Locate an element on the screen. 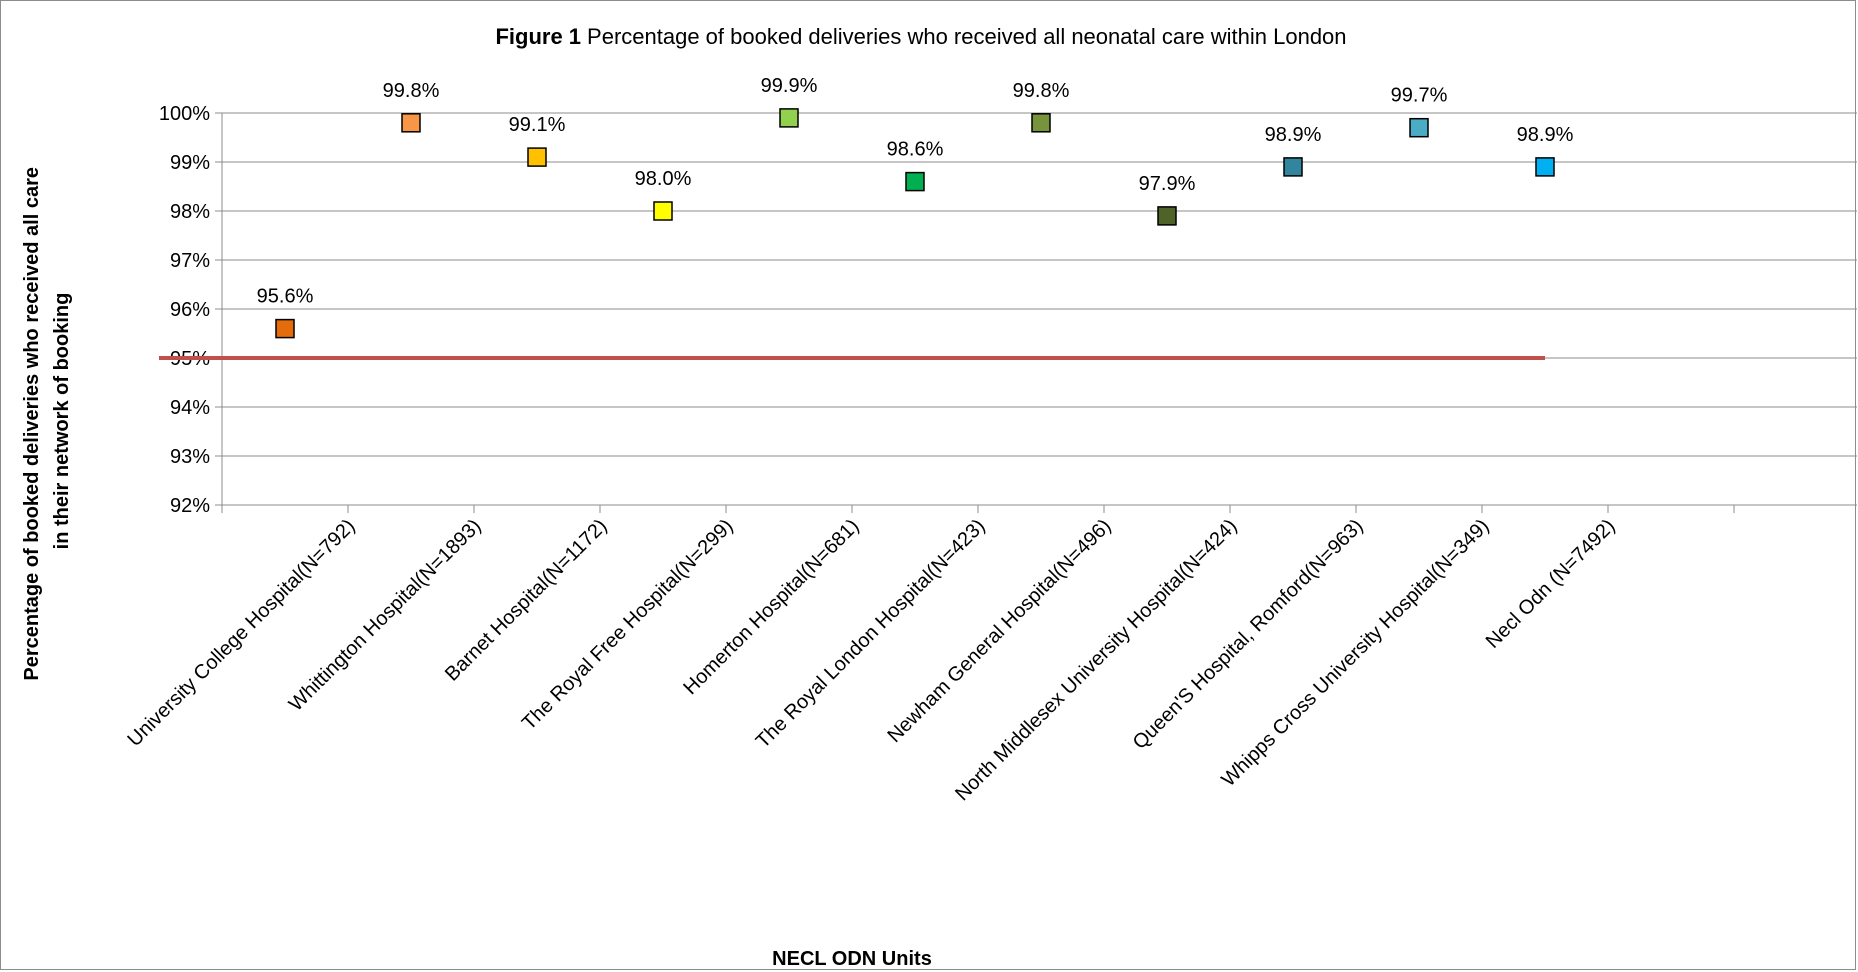  y-tick-label: 97% is located at coordinates (190, 261).